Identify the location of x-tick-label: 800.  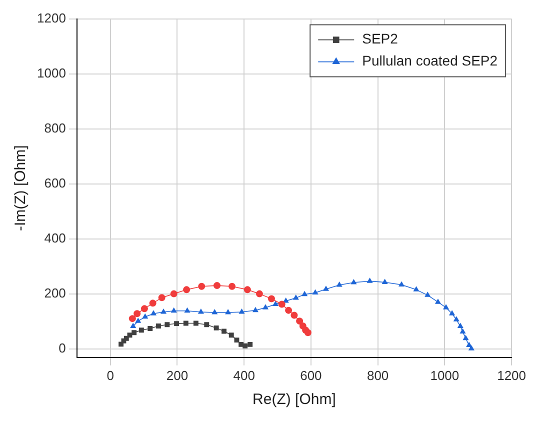
(377, 375).